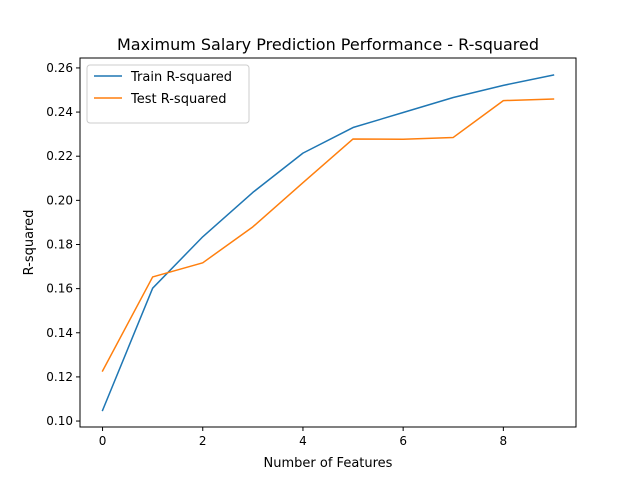 This screenshot has height=480, width=640. What do you see at coordinates (59, 112) in the screenshot?
I see `y-tick-label: 0.24` at bounding box center [59, 112].